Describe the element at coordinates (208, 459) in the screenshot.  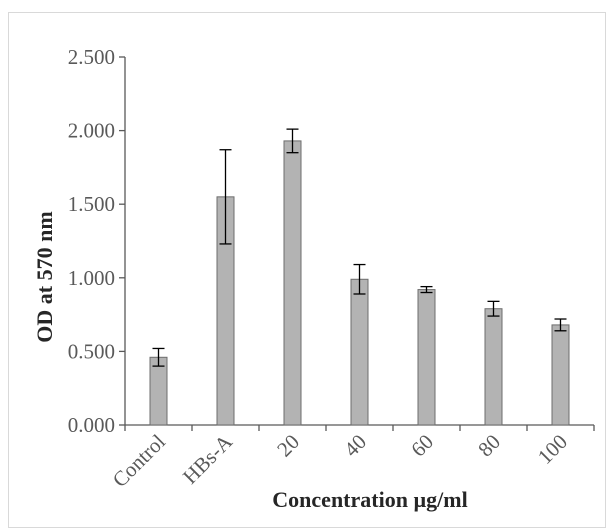
I see `x-tick-label: HBs-A` at that location.